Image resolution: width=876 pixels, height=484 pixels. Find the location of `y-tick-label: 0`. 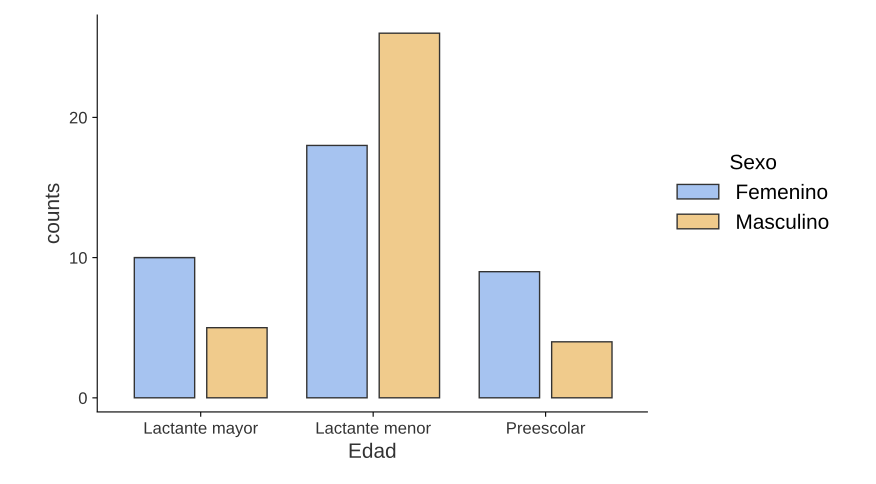

y-tick-label: 0 is located at coordinates (82, 398).